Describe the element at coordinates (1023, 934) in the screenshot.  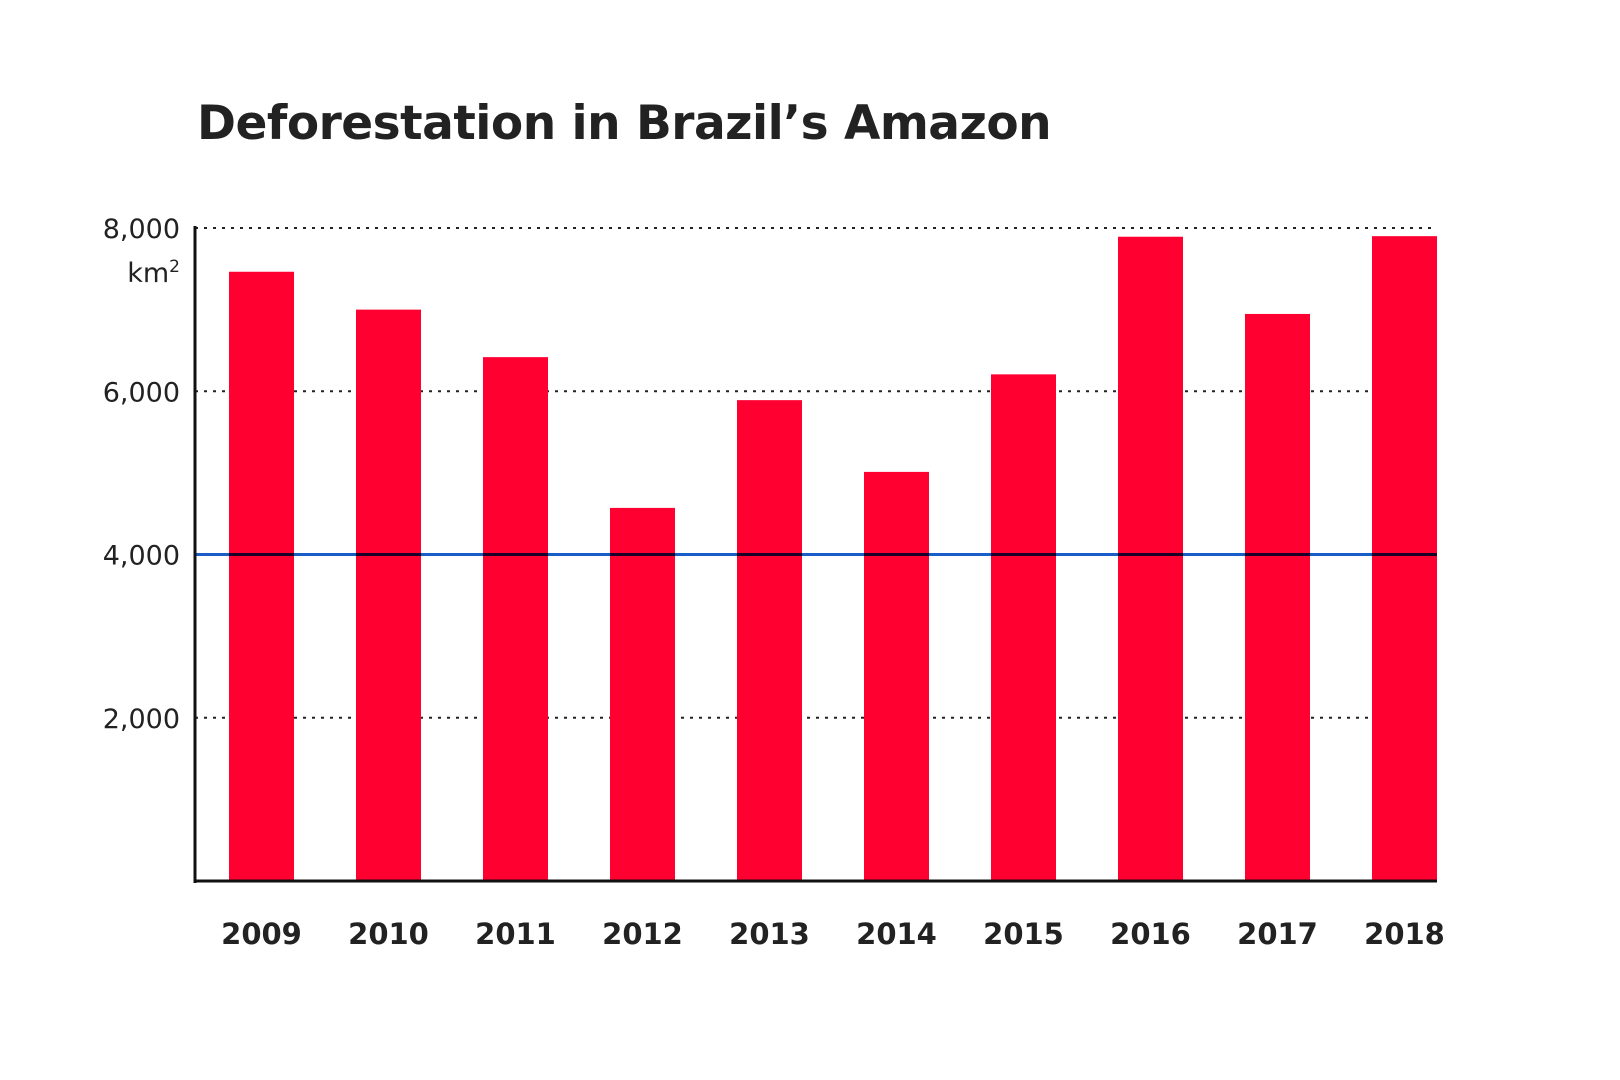
I see `x-tick-label: 2015` at that location.